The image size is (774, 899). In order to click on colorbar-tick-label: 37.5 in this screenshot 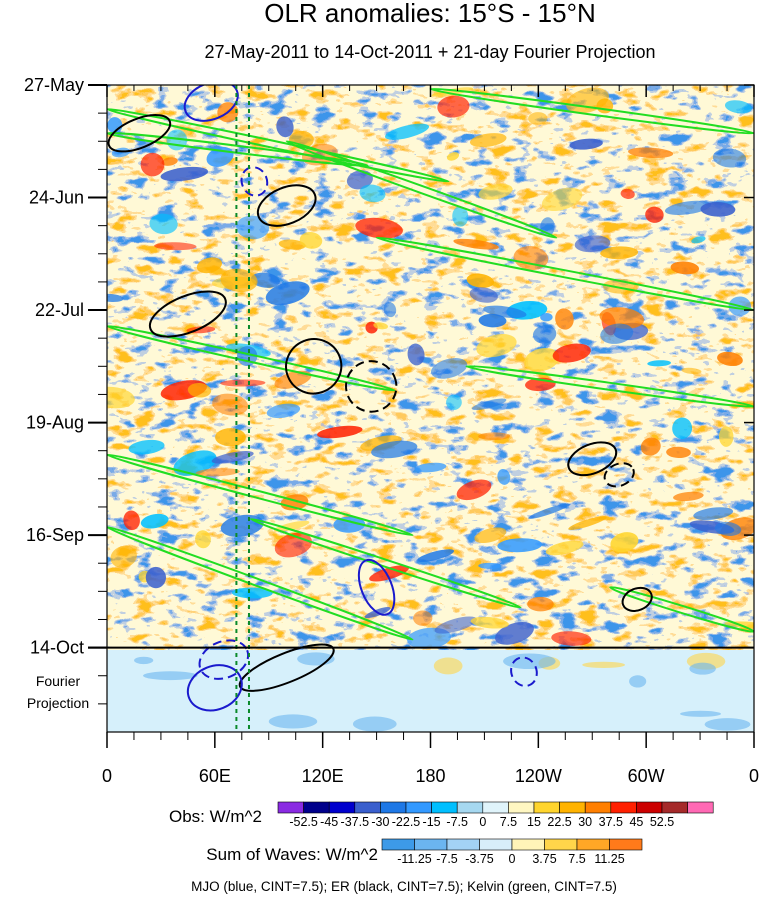, I will do `click(611, 822)`.